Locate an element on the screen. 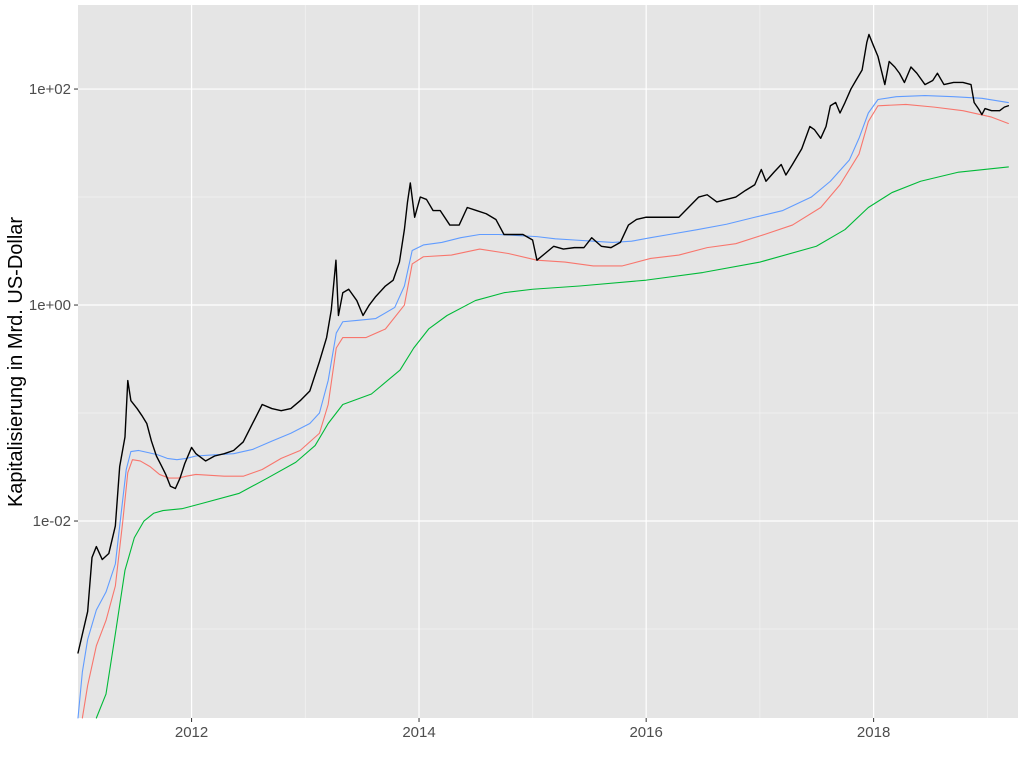 The image size is (1024, 768). x-tick-label: 2012 is located at coordinates (191, 732).